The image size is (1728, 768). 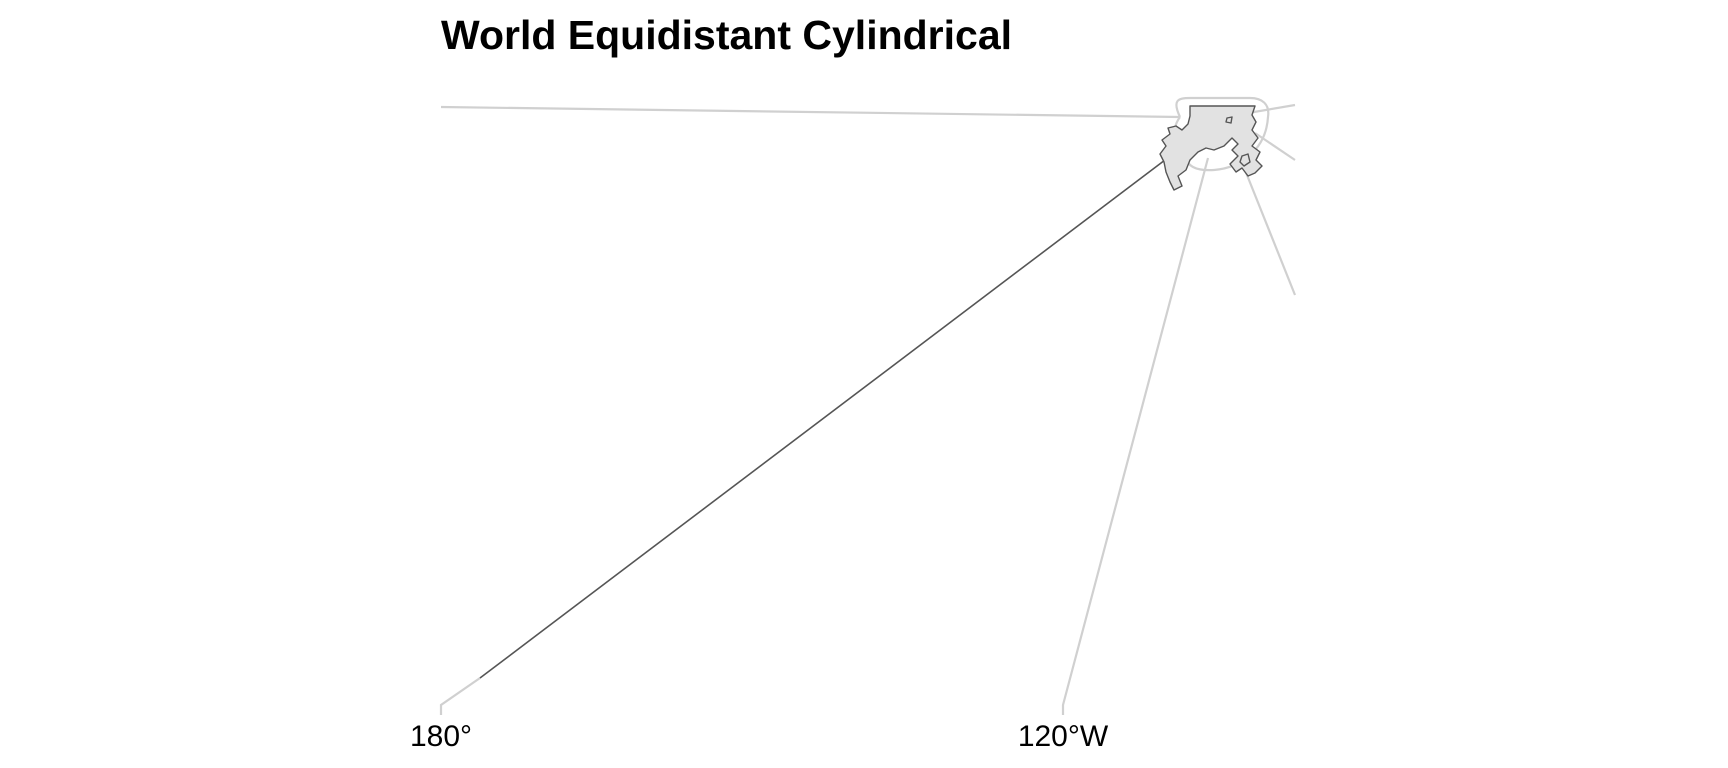 I want to click on tick-label-120w: 120°W, so click(x=1063, y=736).